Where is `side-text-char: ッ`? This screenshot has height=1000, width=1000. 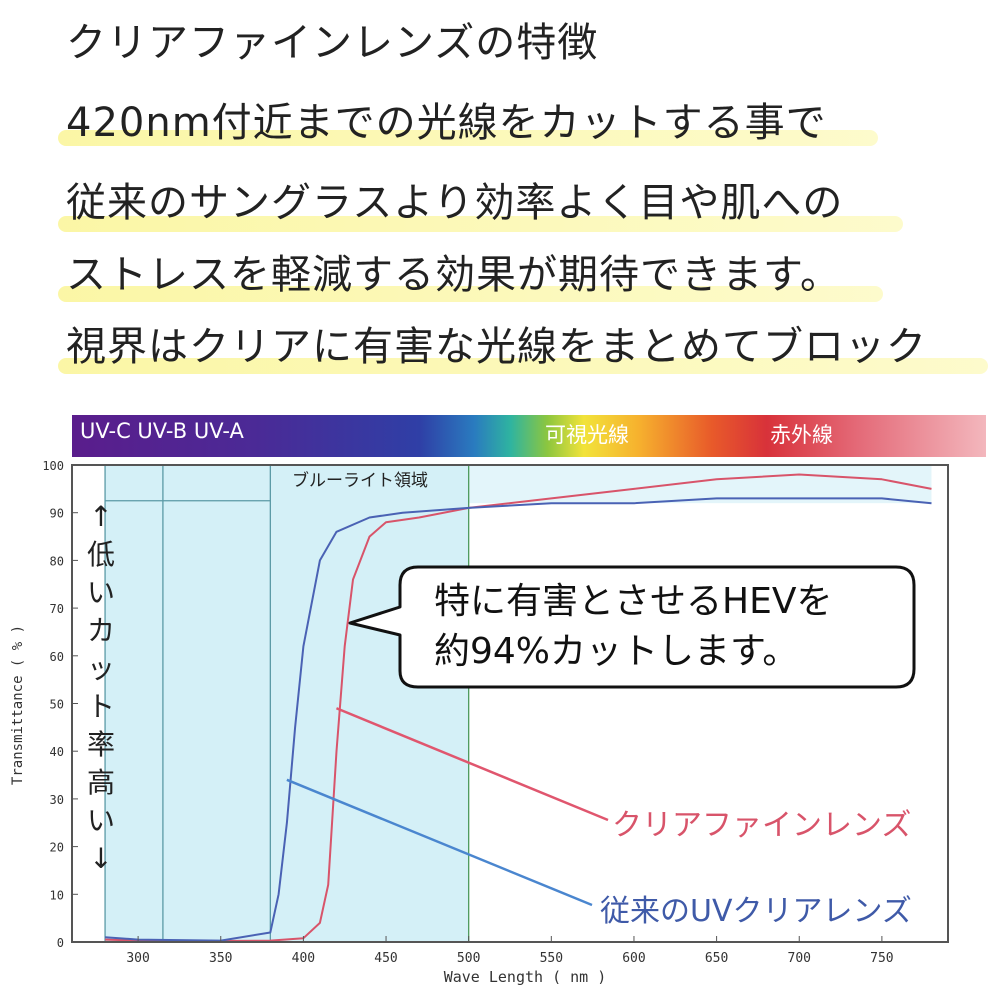 side-text-char: ッ is located at coordinates (100, 668).